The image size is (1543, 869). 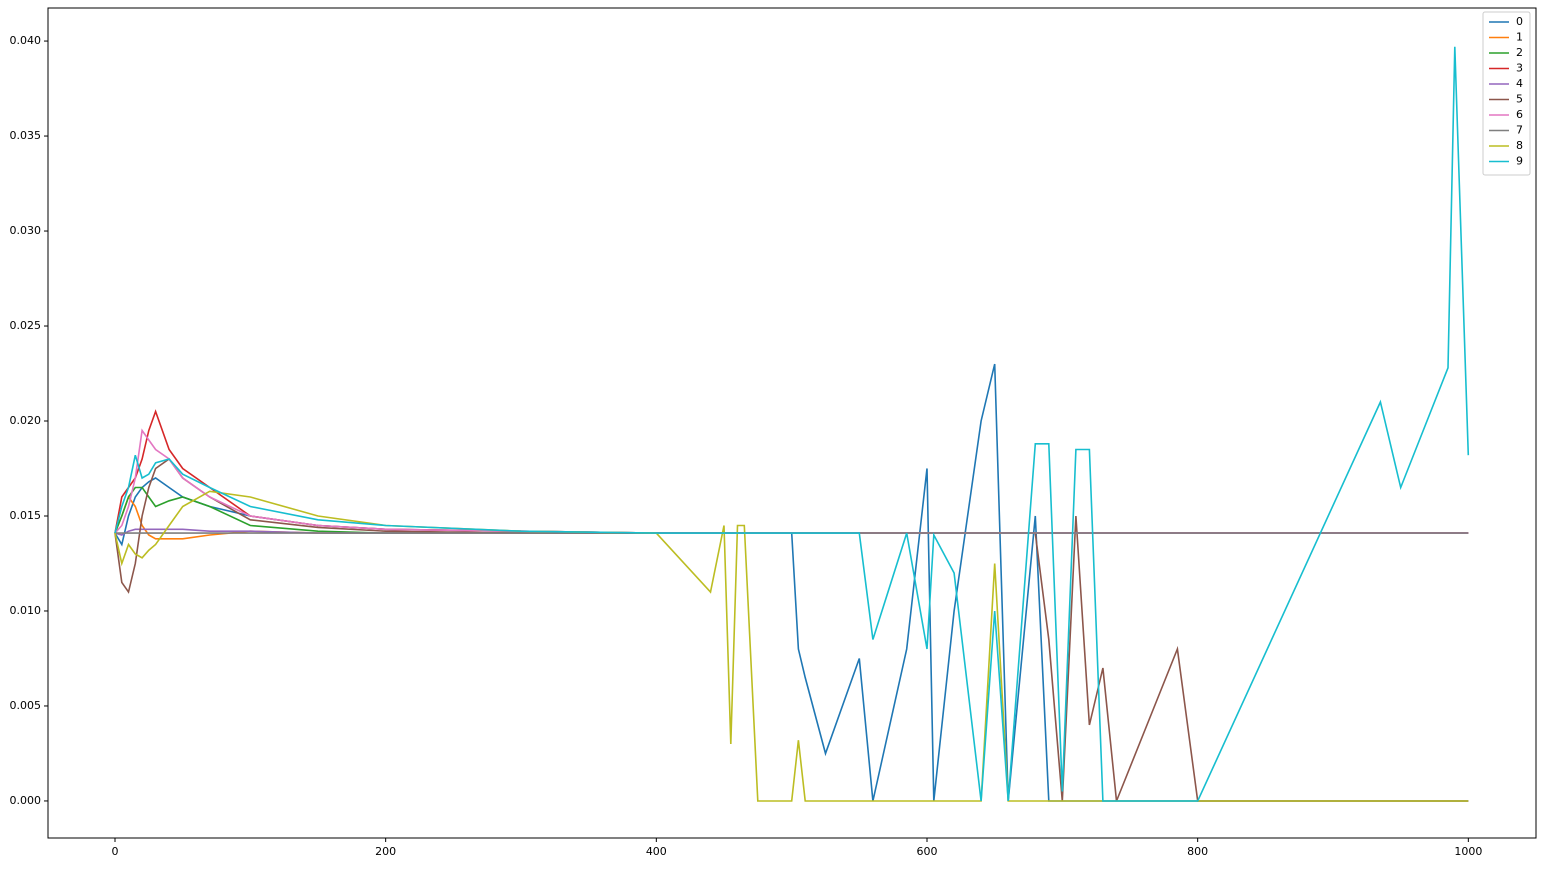 I want to click on legend-label: 5, so click(x=1519, y=99).